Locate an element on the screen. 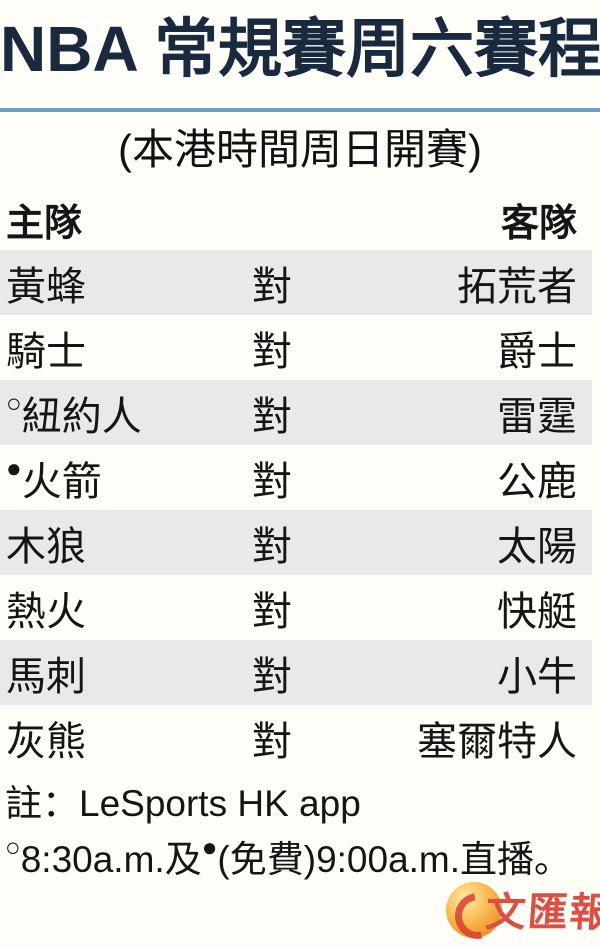 The image size is (600, 948). home-team-name: 黃蜂 is located at coordinates (46, 286).